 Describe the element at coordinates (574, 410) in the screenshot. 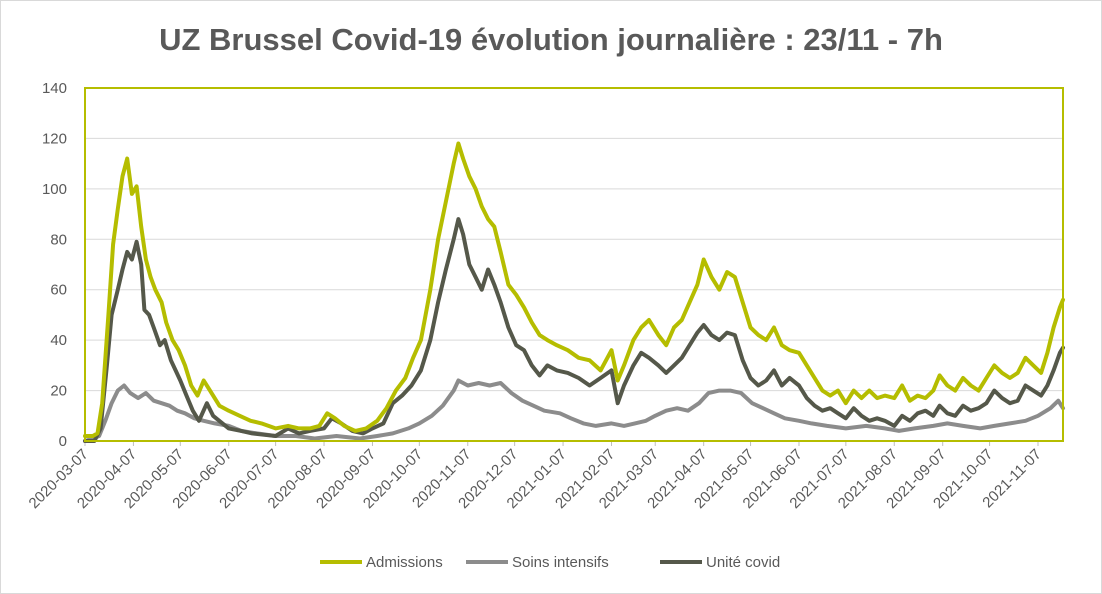

I see `series-line-soins-intensifs` at that location.